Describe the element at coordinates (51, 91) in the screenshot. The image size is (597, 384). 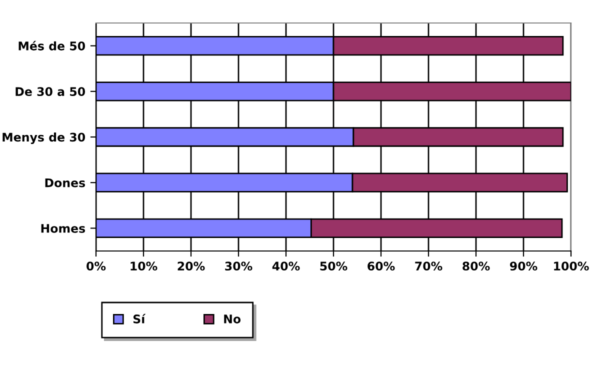
I see `y-tick-label: De 30 a 50` at that location.